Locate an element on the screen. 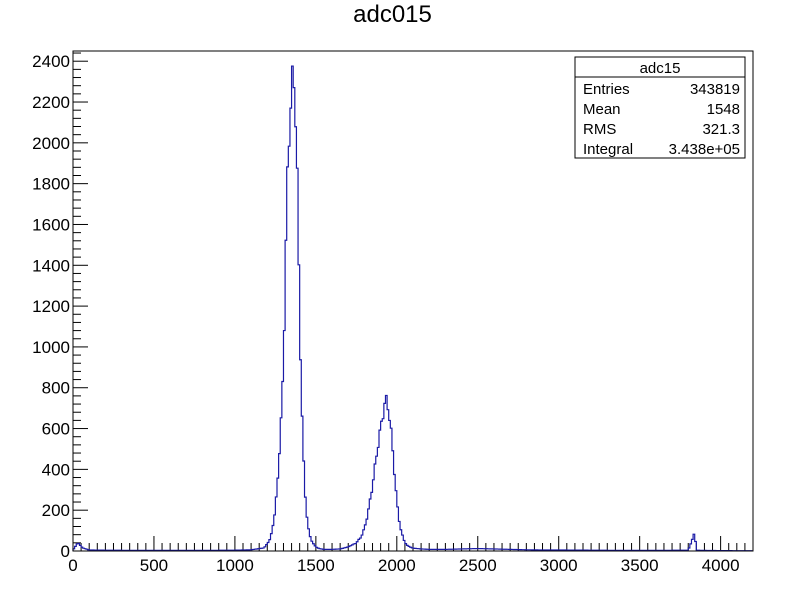  y-tick-label: 2200 is located at coordinates (51, 102).